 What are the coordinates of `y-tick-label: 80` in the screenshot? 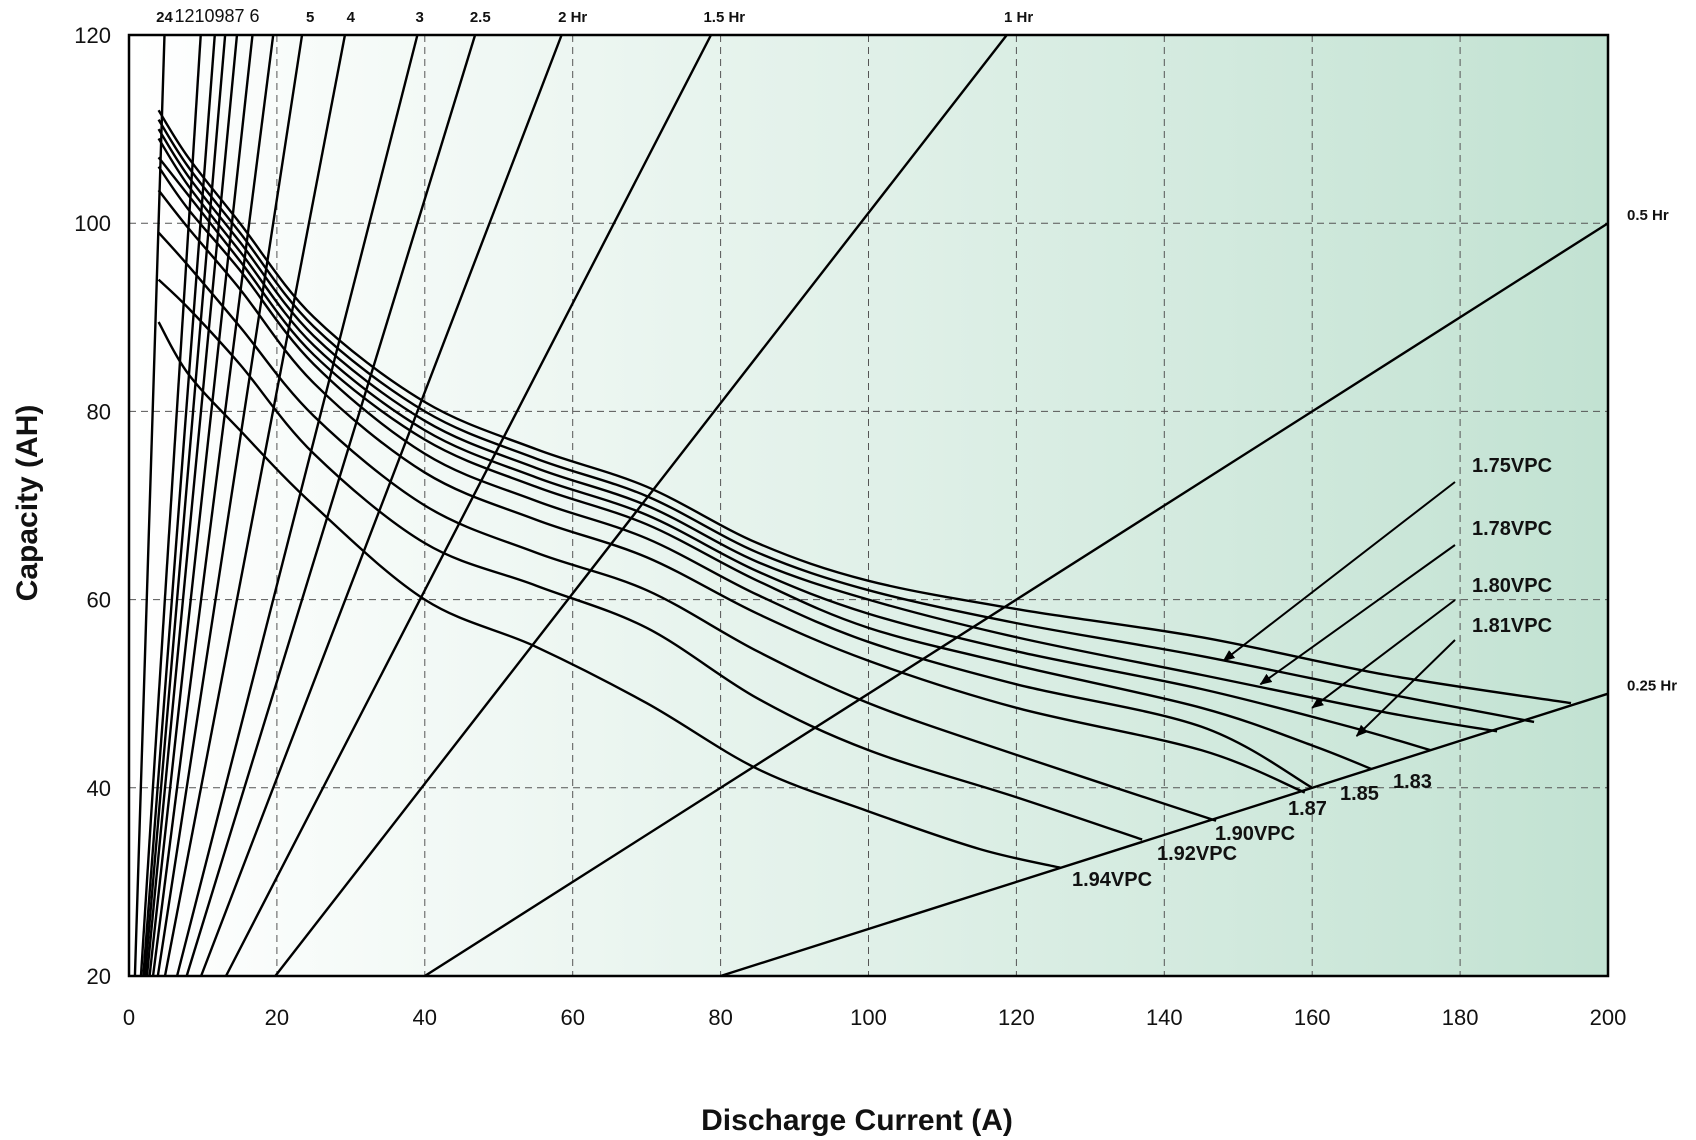 It's located at (99, 411).